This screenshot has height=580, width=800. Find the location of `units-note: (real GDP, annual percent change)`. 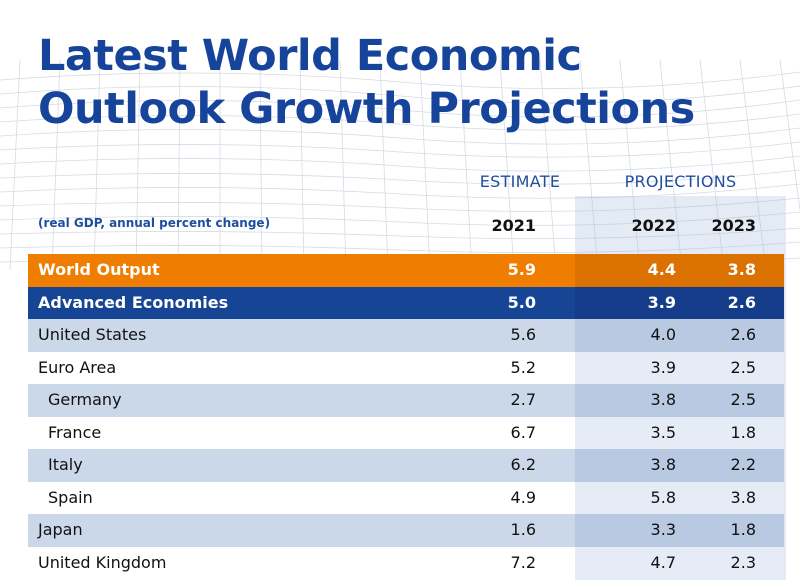

units-note: (real GDP, annual percent change) is located at coordinates (154, 223).